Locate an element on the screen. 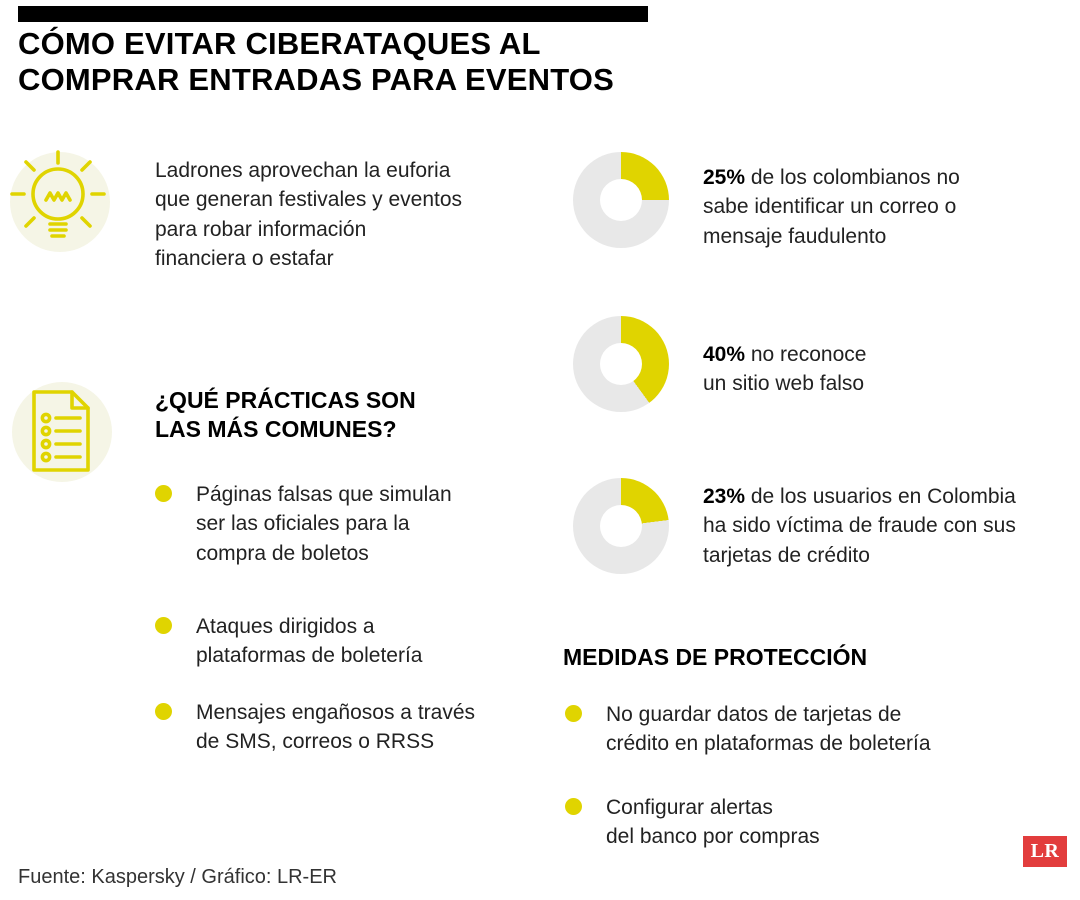 Image resolution: width=1080 pixels, height=900 pixels. donut-chart-23pct is located at coordinates (621, 526).